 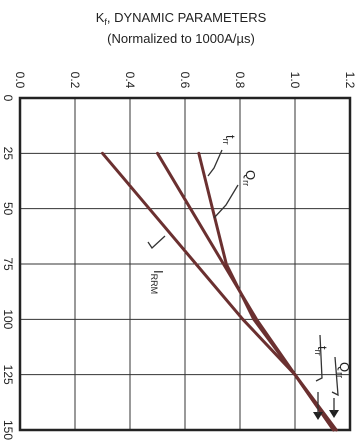 What do you see at coordinates (8, 98) in the screenshot?
I see `tick-label-temp: 0` at bounding box center [8, 98].